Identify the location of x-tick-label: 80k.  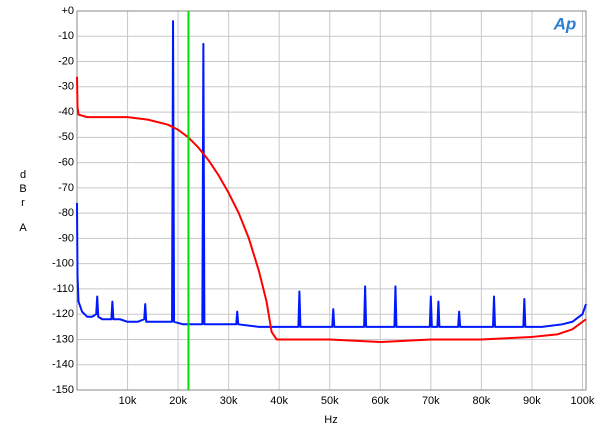
(481, 401).